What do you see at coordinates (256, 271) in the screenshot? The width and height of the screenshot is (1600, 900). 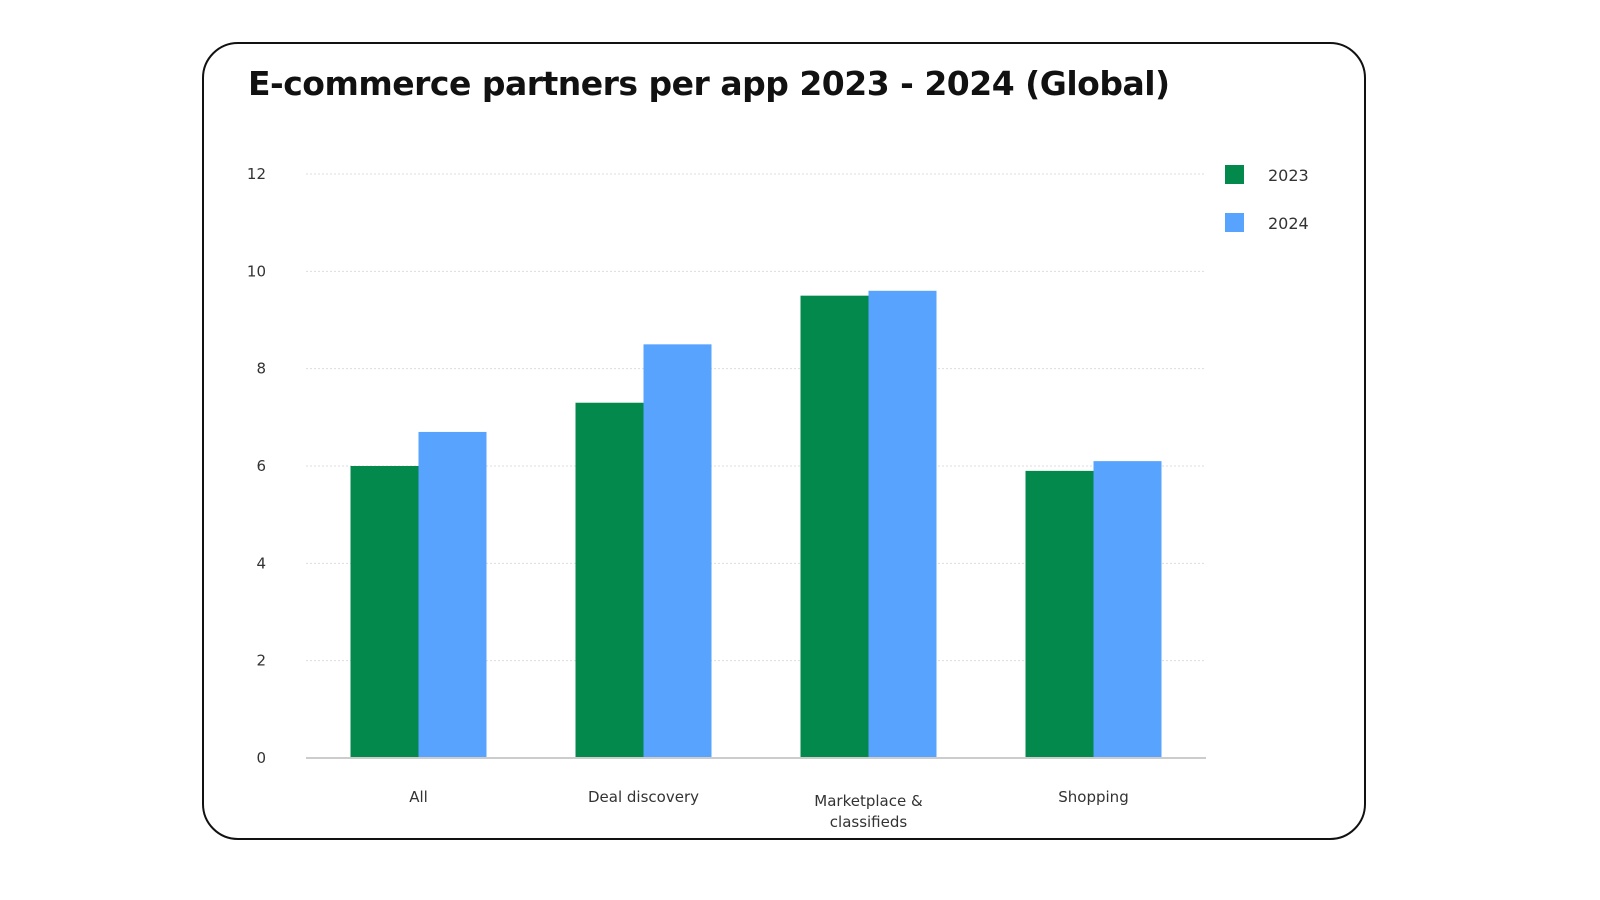 I see `y-tick-label: 10` at bounding box center [256, 271].